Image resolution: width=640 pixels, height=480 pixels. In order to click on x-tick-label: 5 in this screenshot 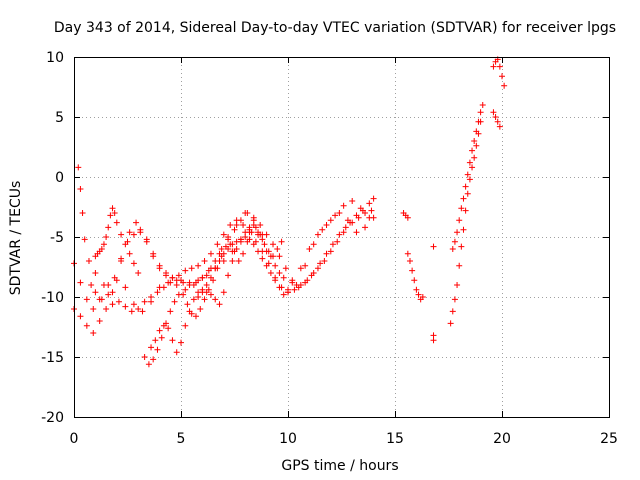, I will do `click(181, 439)`.